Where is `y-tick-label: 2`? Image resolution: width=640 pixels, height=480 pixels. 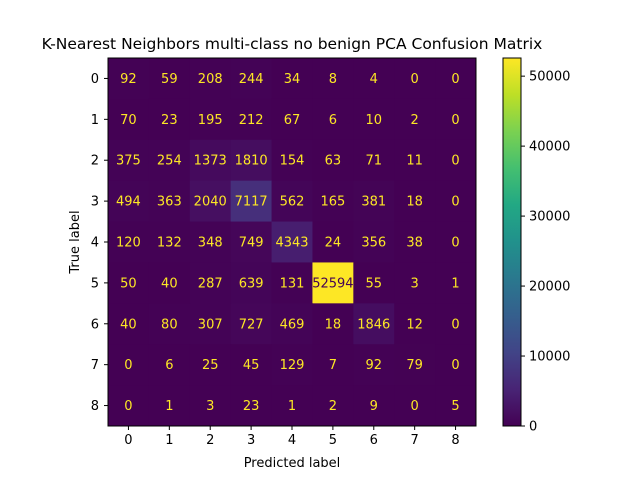 y-tick-label: 2 is located at coordinates (95, 161).